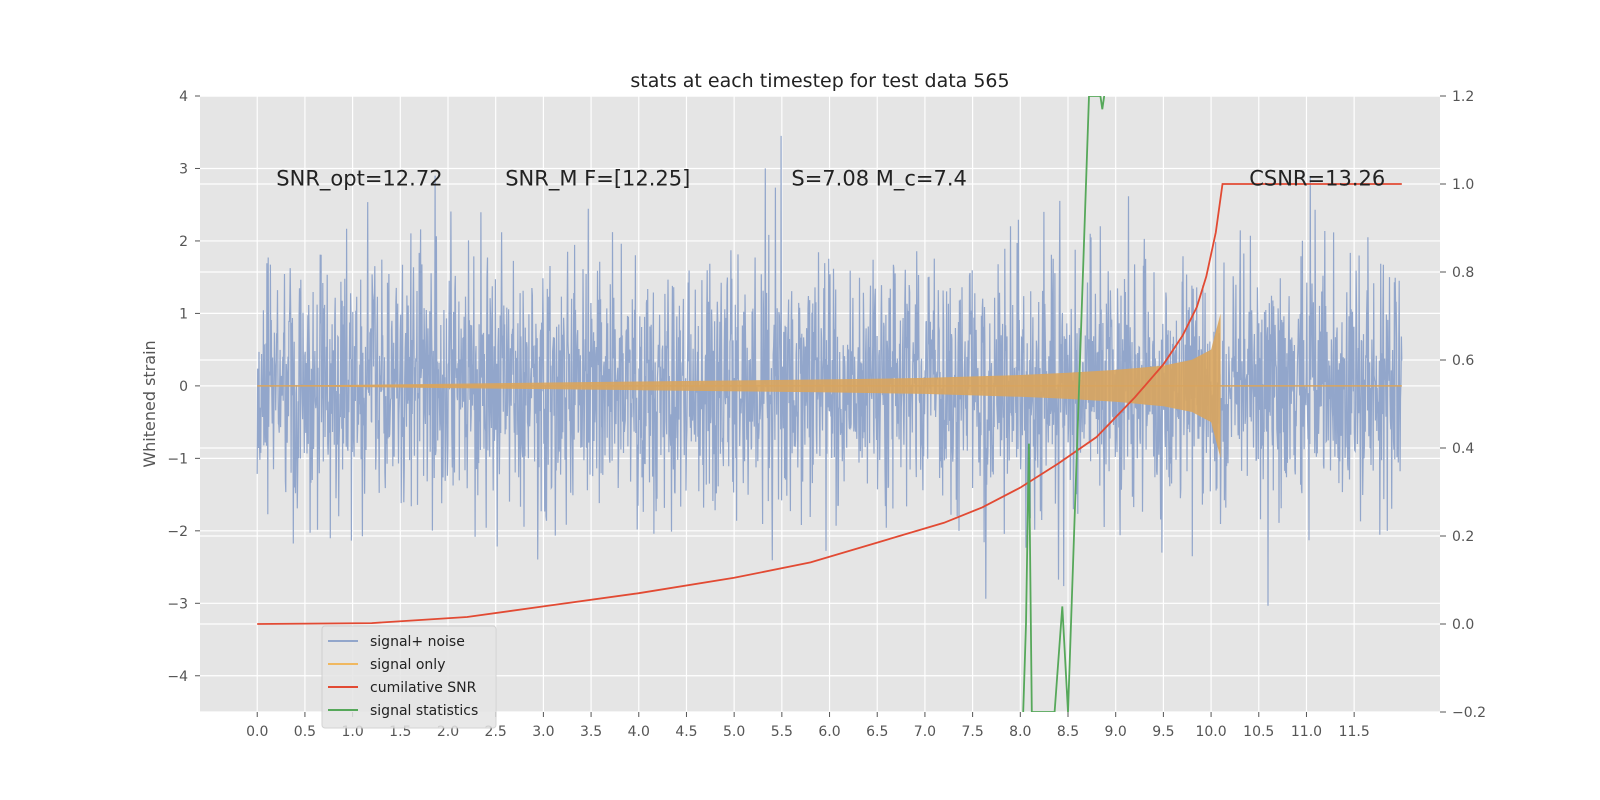 This screenshot has height=800, width=1600. I want to click on x-tick-label: 10.5, so click(1258, 732).